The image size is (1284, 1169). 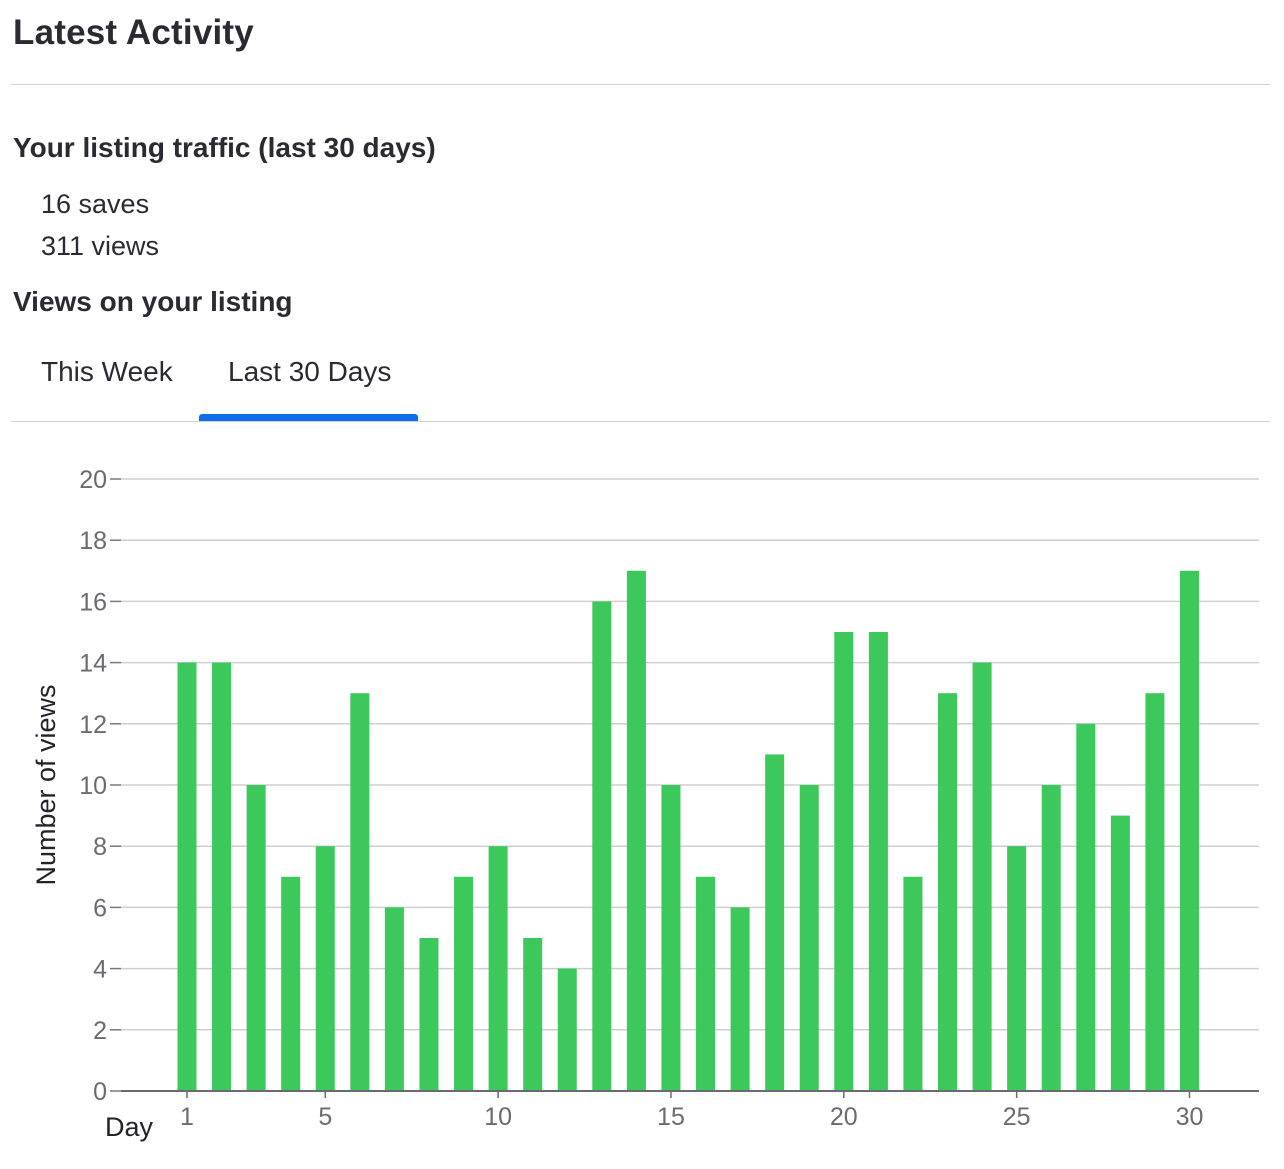 What do you see at coordinates (224, 147) in the screenshot?
I see `traffic-section-title: Your listing traffic (last 30 days)` at bounding box center [224, 147].